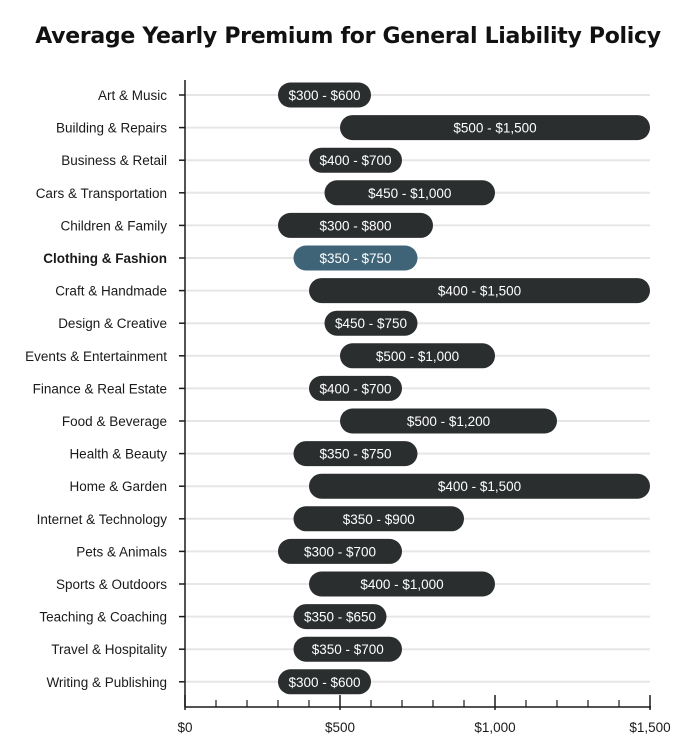 This screenshot has height=750, width=696. What do you see at coordinates (114, 160) in the screenshot?
I see `category-label: Business & Retail` at bounding box center [114, 160].